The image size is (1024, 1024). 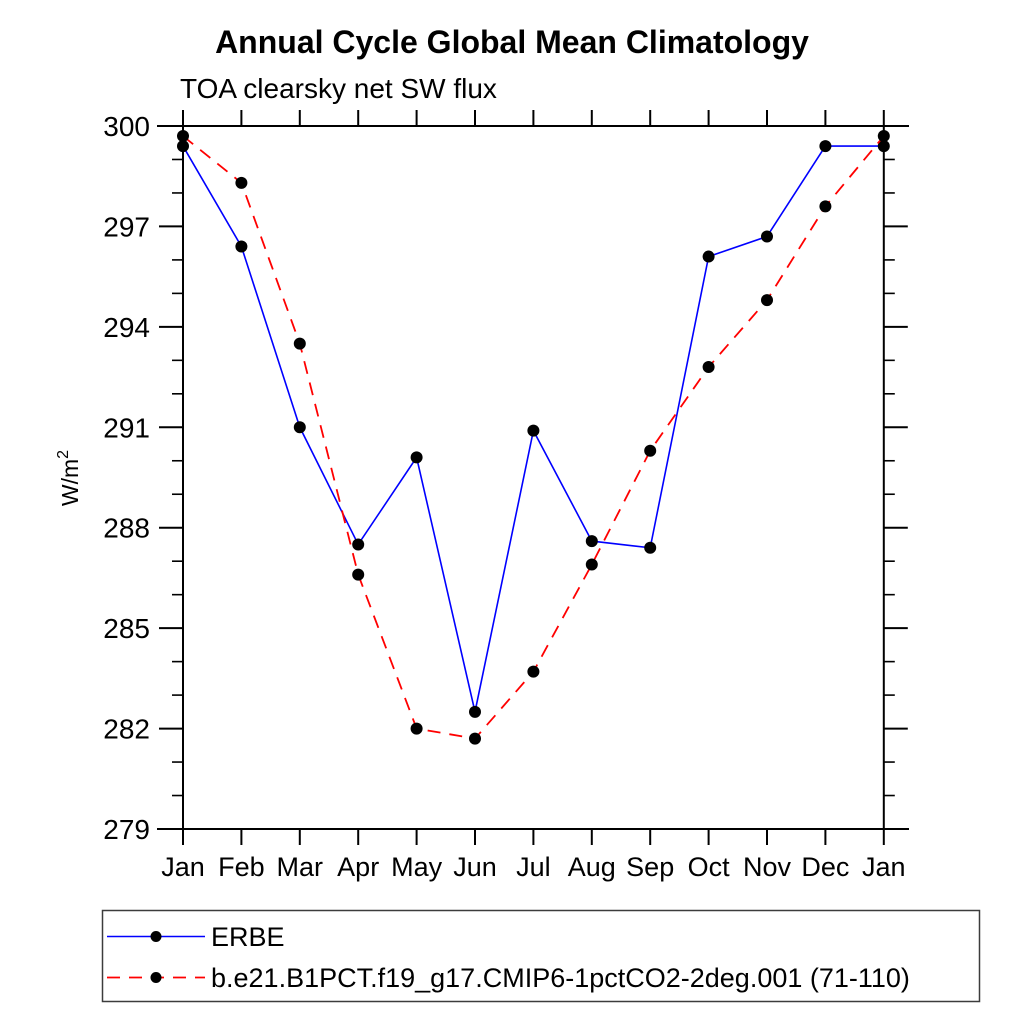 I want to click on x-tick-label: Dec, so click(x=825, y=867).